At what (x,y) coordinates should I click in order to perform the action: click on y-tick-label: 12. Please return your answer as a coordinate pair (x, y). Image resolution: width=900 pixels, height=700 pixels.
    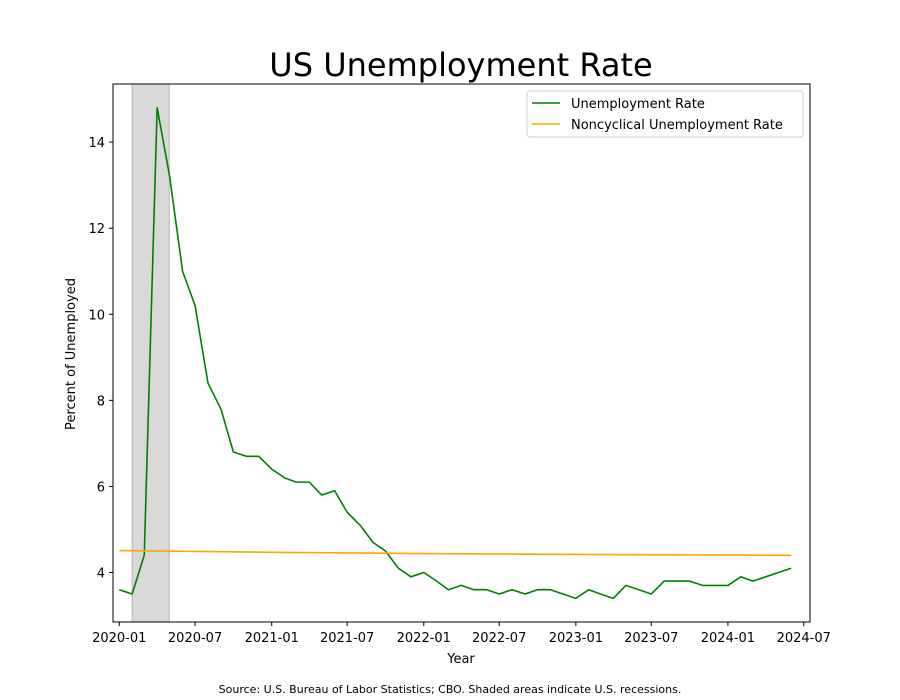
    Looking at the image, I should click on (96, 229).